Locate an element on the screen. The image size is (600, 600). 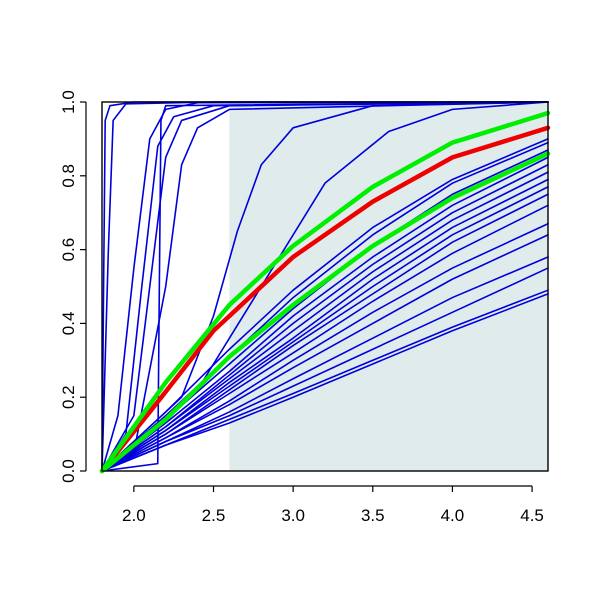
y-tick-label: 0.6 is located at coordinates (68, 250).